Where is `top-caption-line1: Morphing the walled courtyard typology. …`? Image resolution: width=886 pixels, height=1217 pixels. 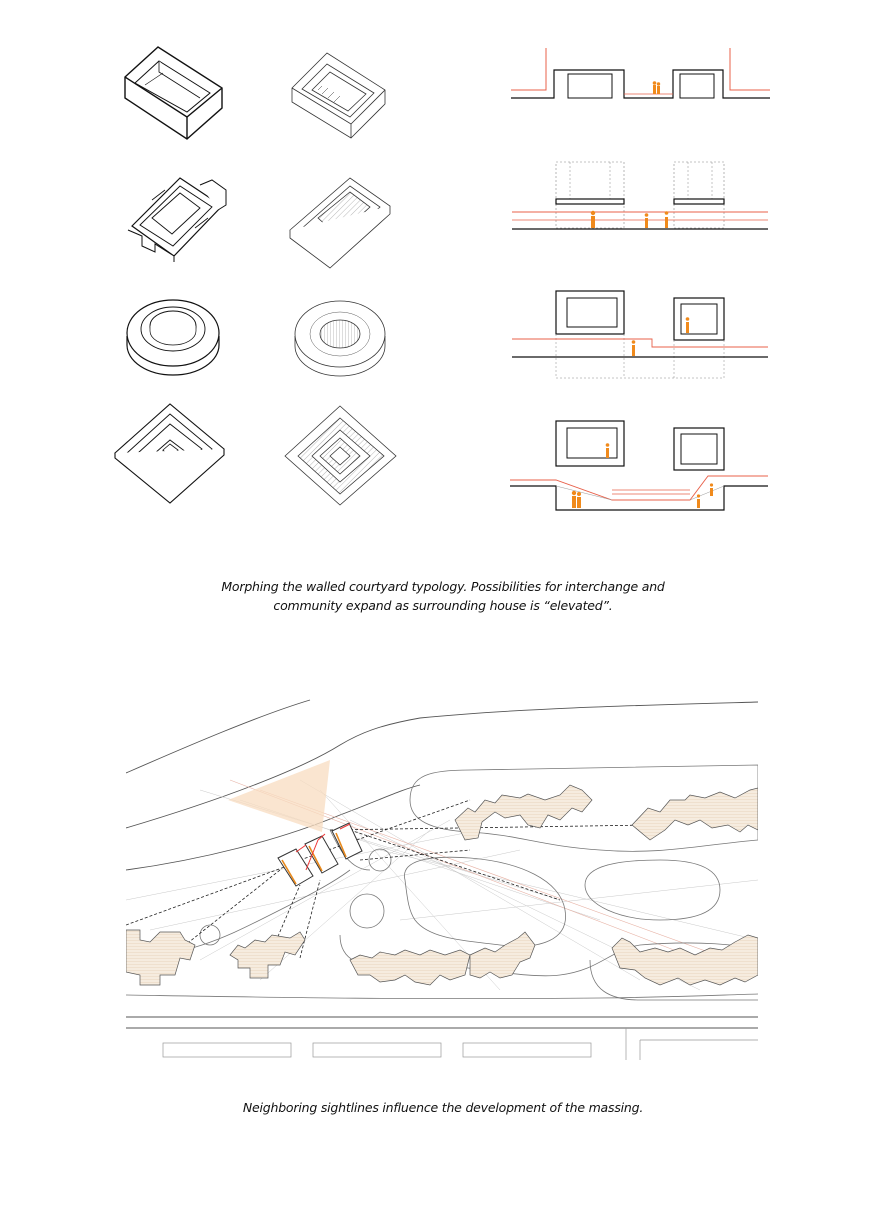
top-caption-line1: Morphing the walled courtyard typology. … is located at coordinates (443, 586).